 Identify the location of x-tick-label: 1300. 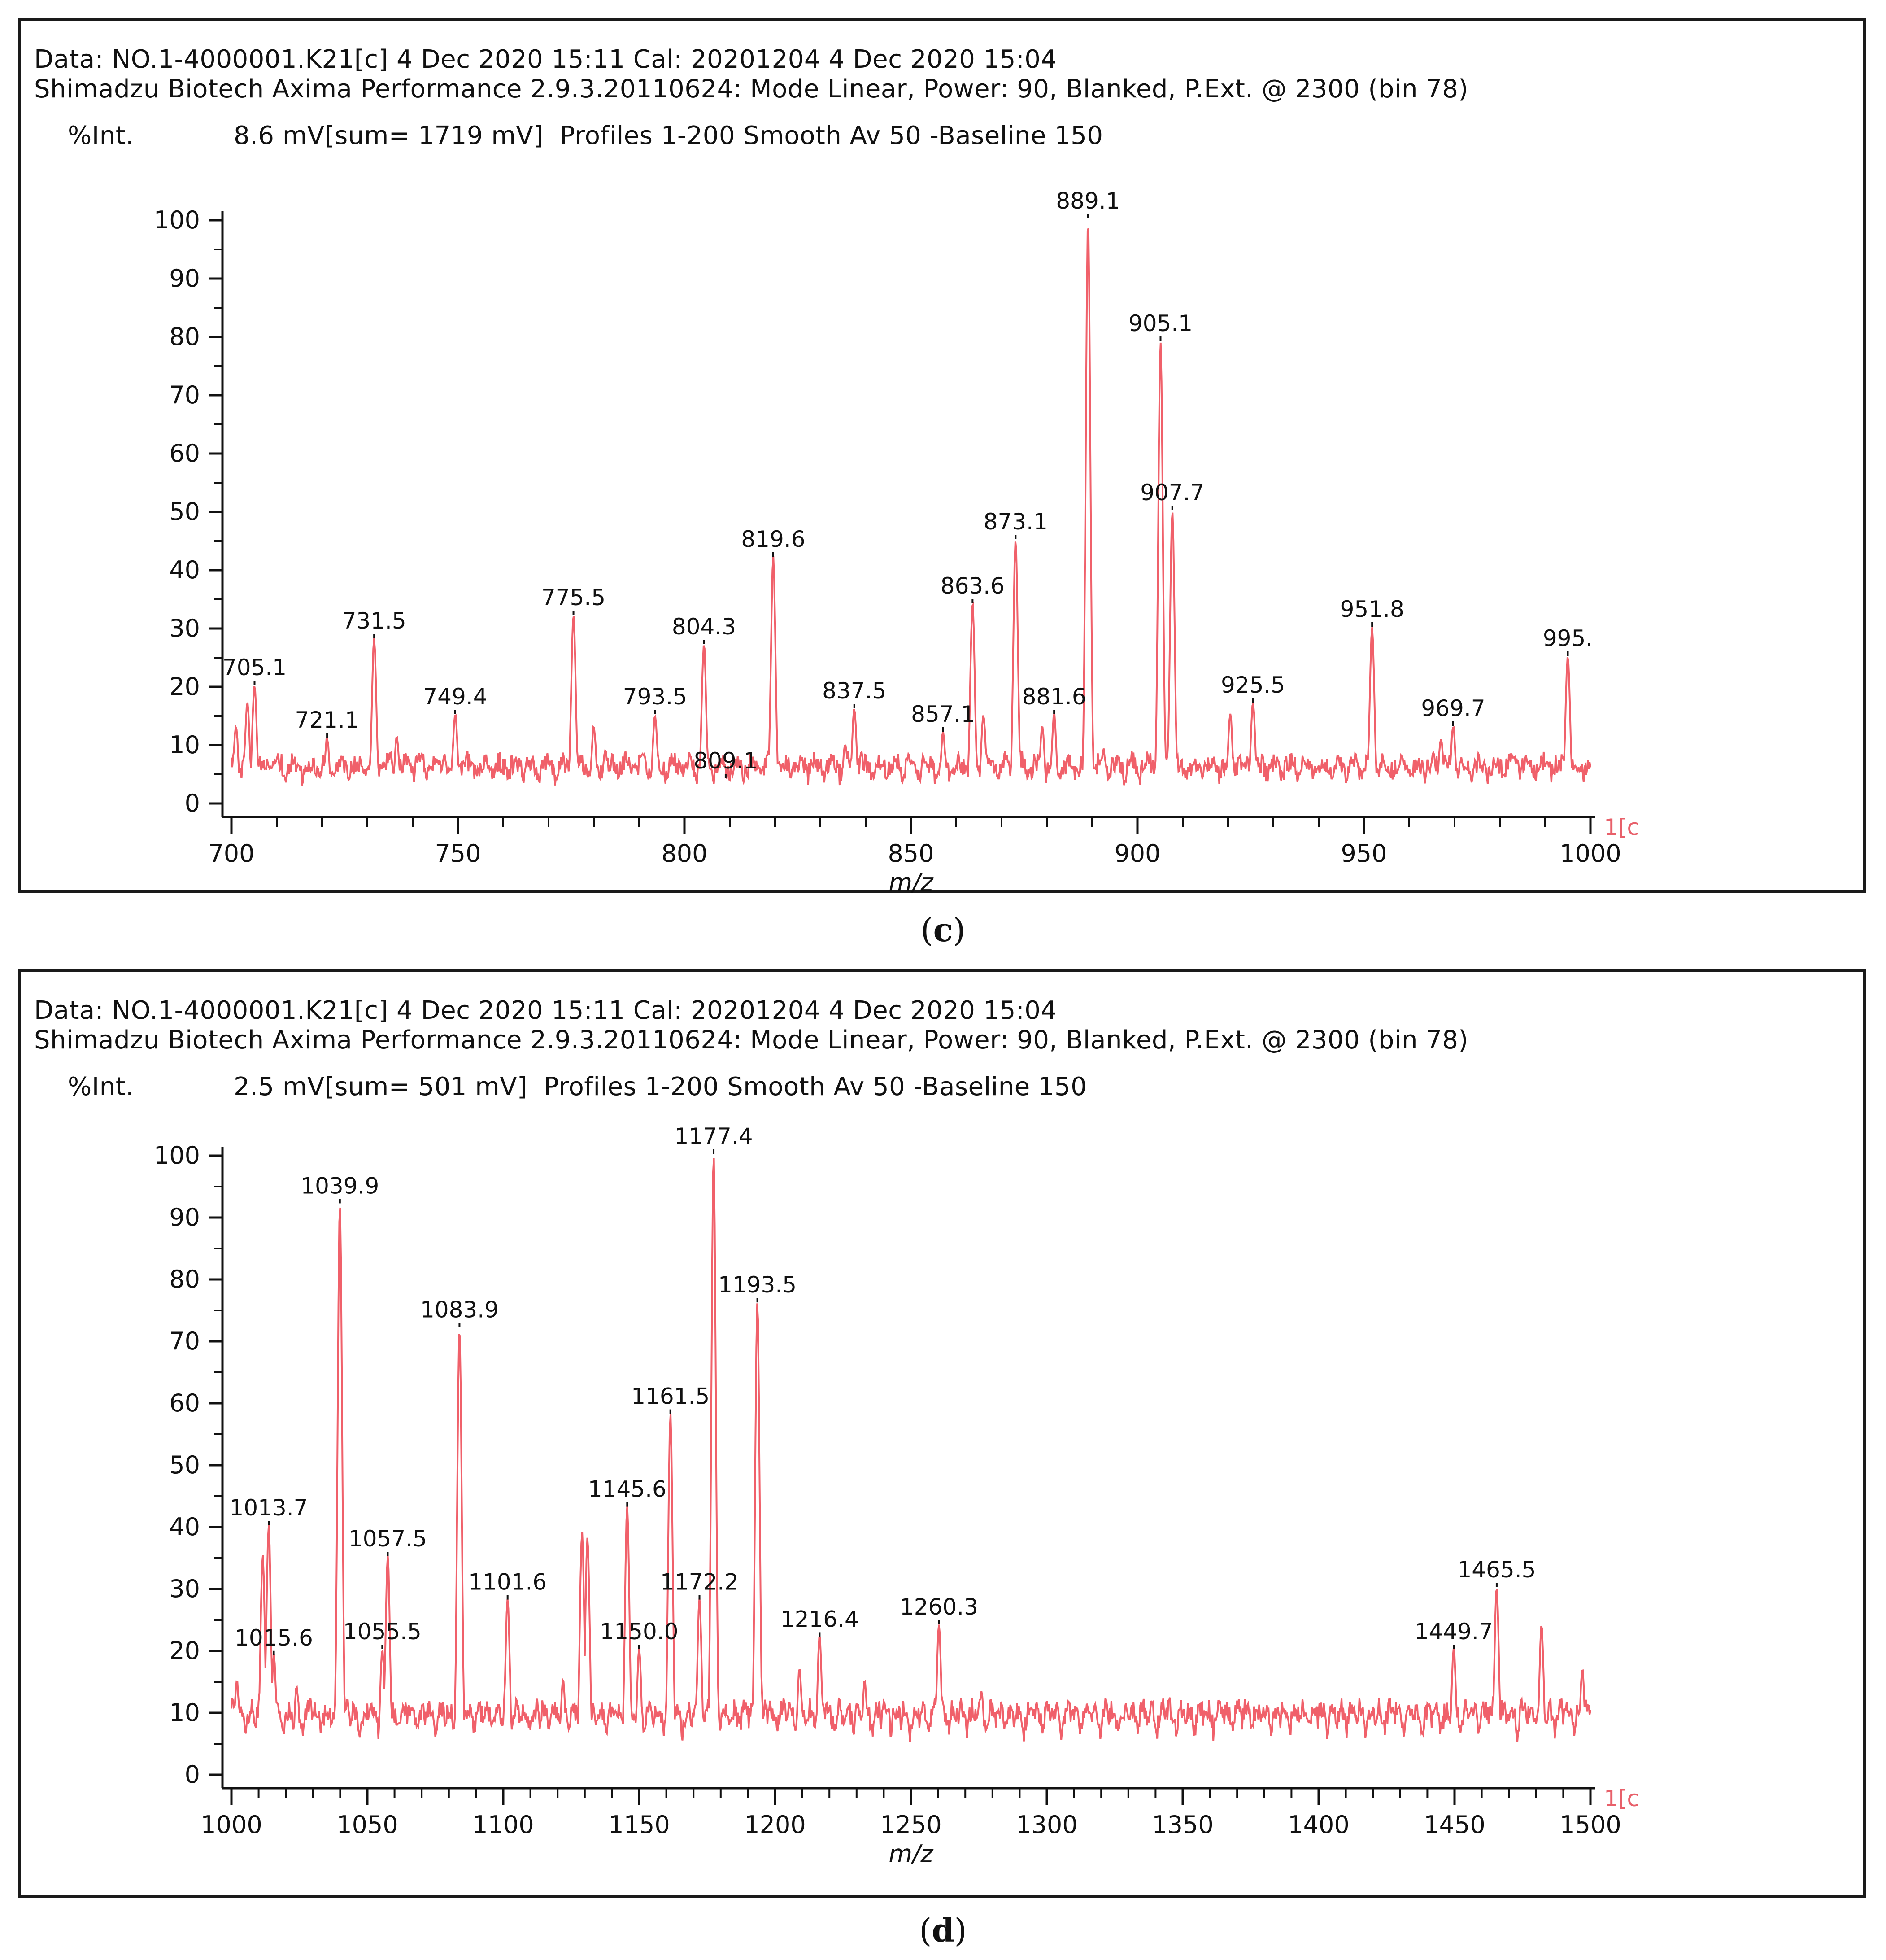
(1046, 1825).